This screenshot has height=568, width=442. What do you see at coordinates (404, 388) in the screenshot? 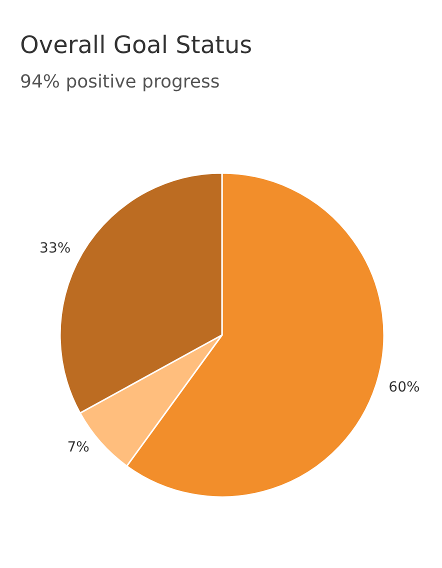
I see `data-label: 60%` at bounding box center [404, 388].